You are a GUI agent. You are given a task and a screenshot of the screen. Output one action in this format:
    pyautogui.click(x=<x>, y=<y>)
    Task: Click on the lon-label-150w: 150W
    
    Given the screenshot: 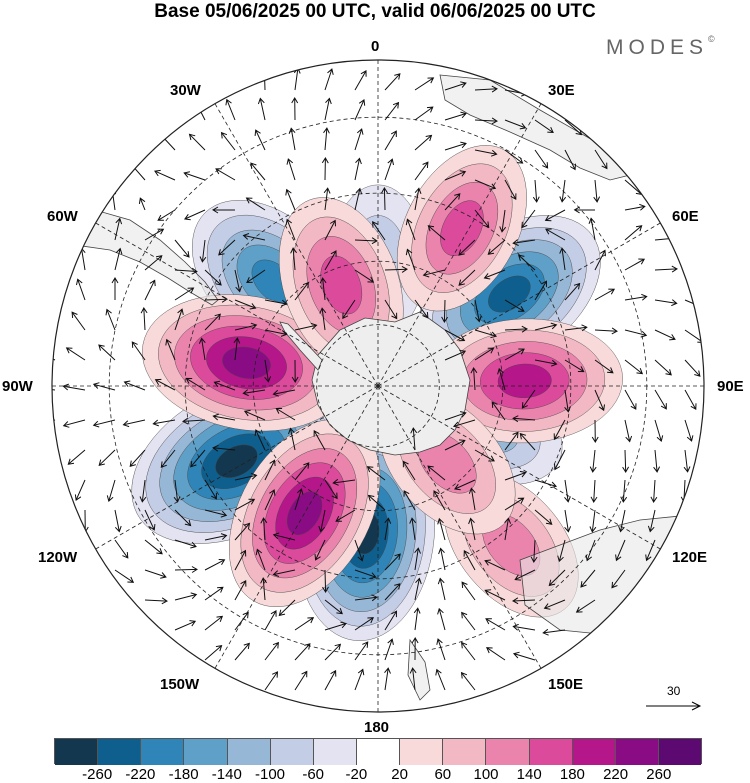 What is the action you would take?
    pyautogui.click(x=180, y=684)
    